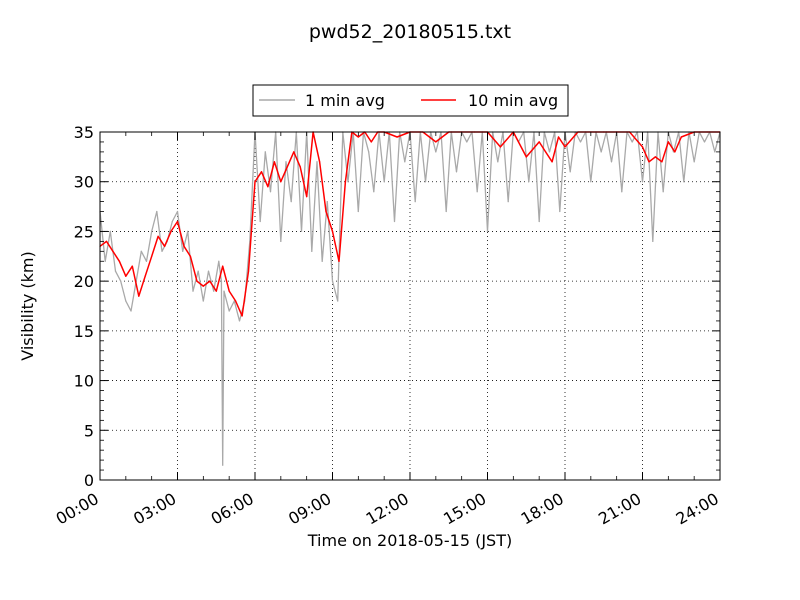  What do you see at coordinates (464, 509) in the screenshot?
I see `x-tick-label: 15:00` at bounding box center [464, 509].